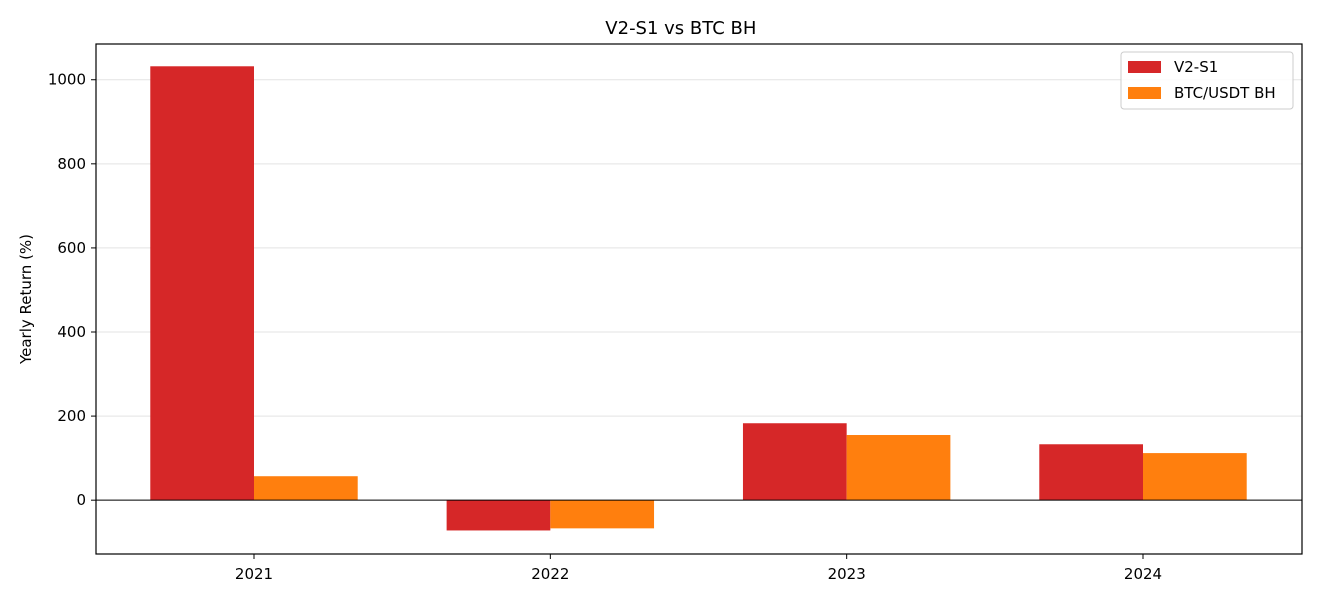  What do you see at coordinates (71, 416) in the screenshot?
I see `y-tick-label: 200` at bounding box center [71, 416].